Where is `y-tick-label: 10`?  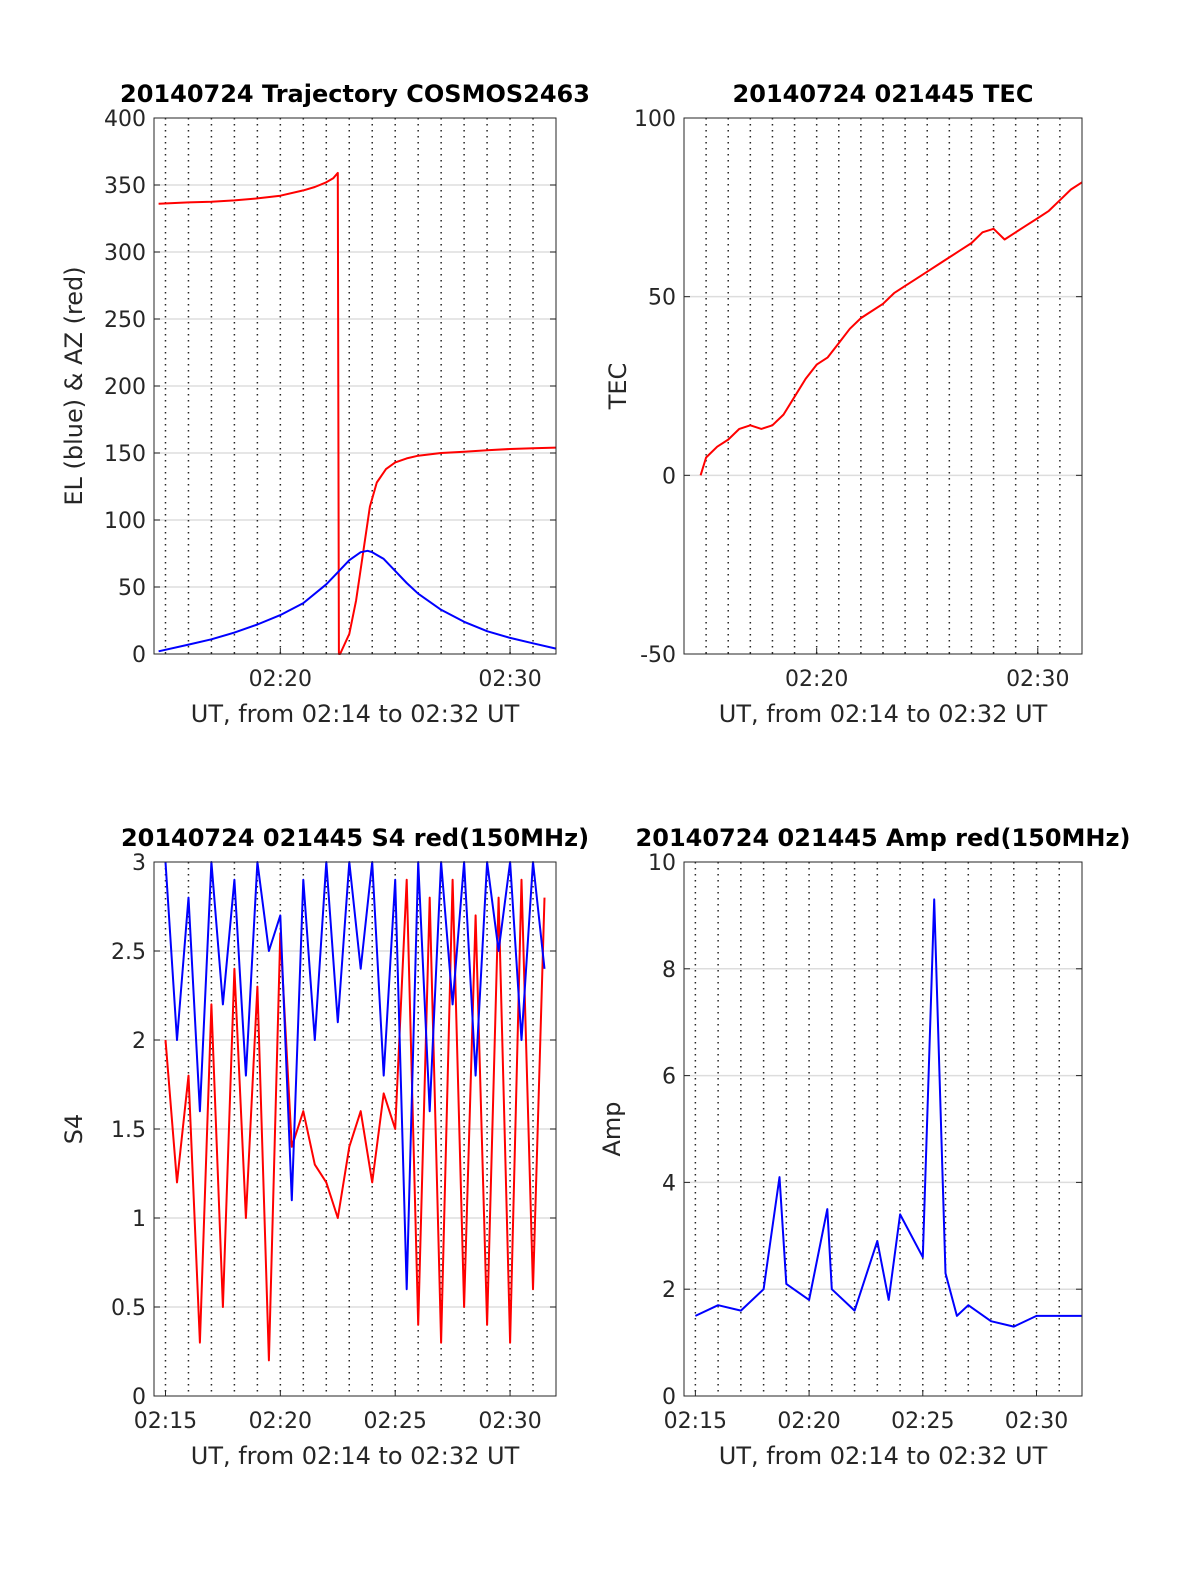
y-tick-label: 10 is located at coordinates (662, 863).